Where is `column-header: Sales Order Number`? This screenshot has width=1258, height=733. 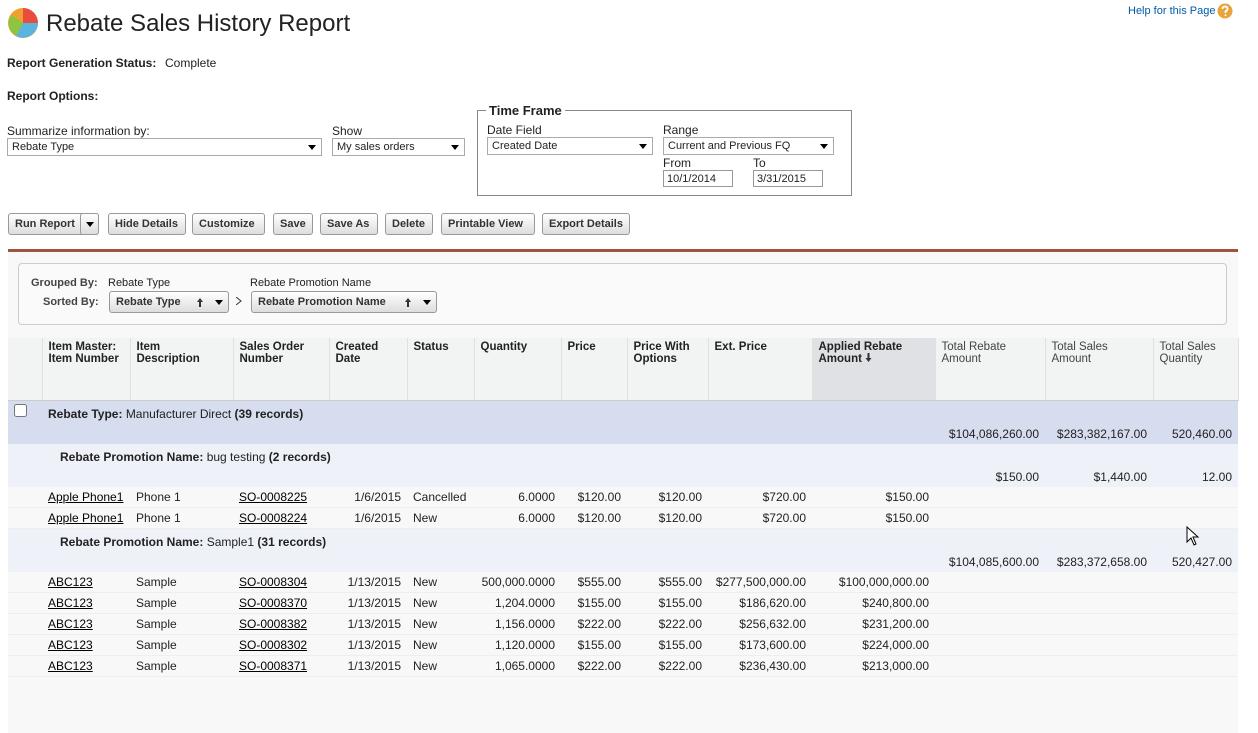 column-header: Sales Order Number is located at coordinates (281, 369).